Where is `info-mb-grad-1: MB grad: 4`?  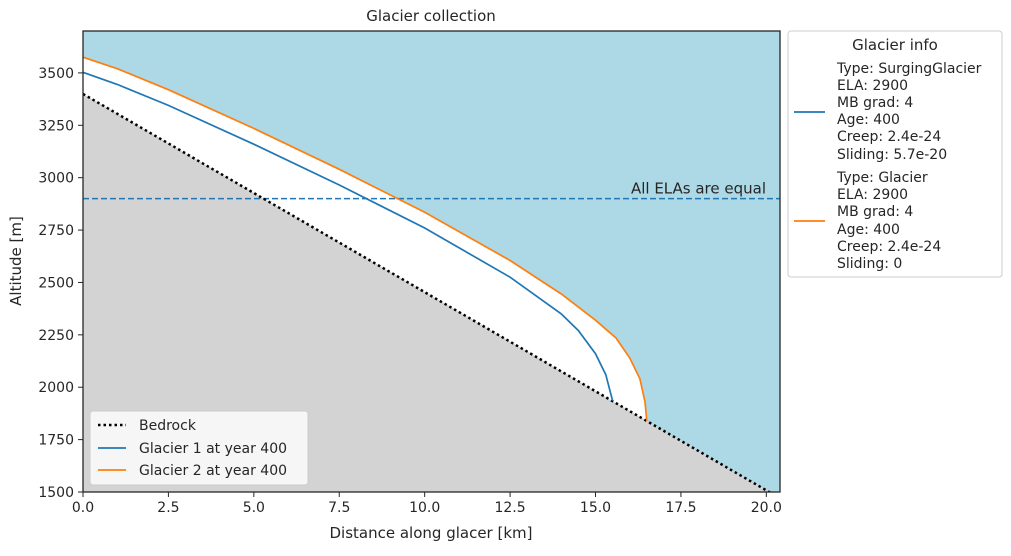
info-mb-grad-1: MB grad: 4 is located at coordinates (875, 103).